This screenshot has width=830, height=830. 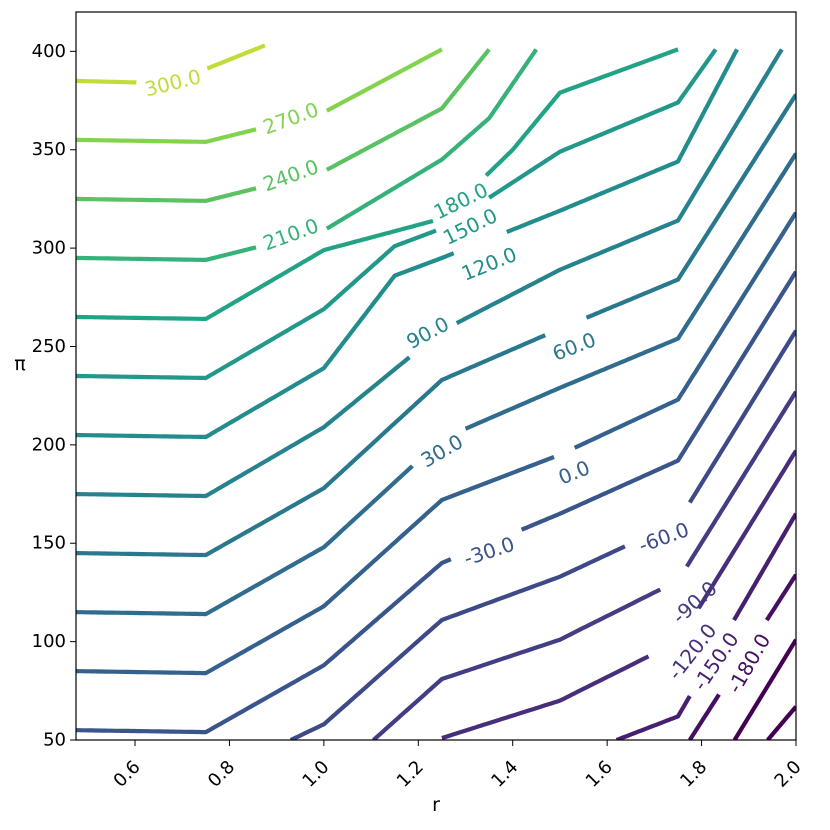 What do you see at coordinates (49, 248) in the screenshot?
I see `y-tick-label: 300` at bounding box center [49, 248].